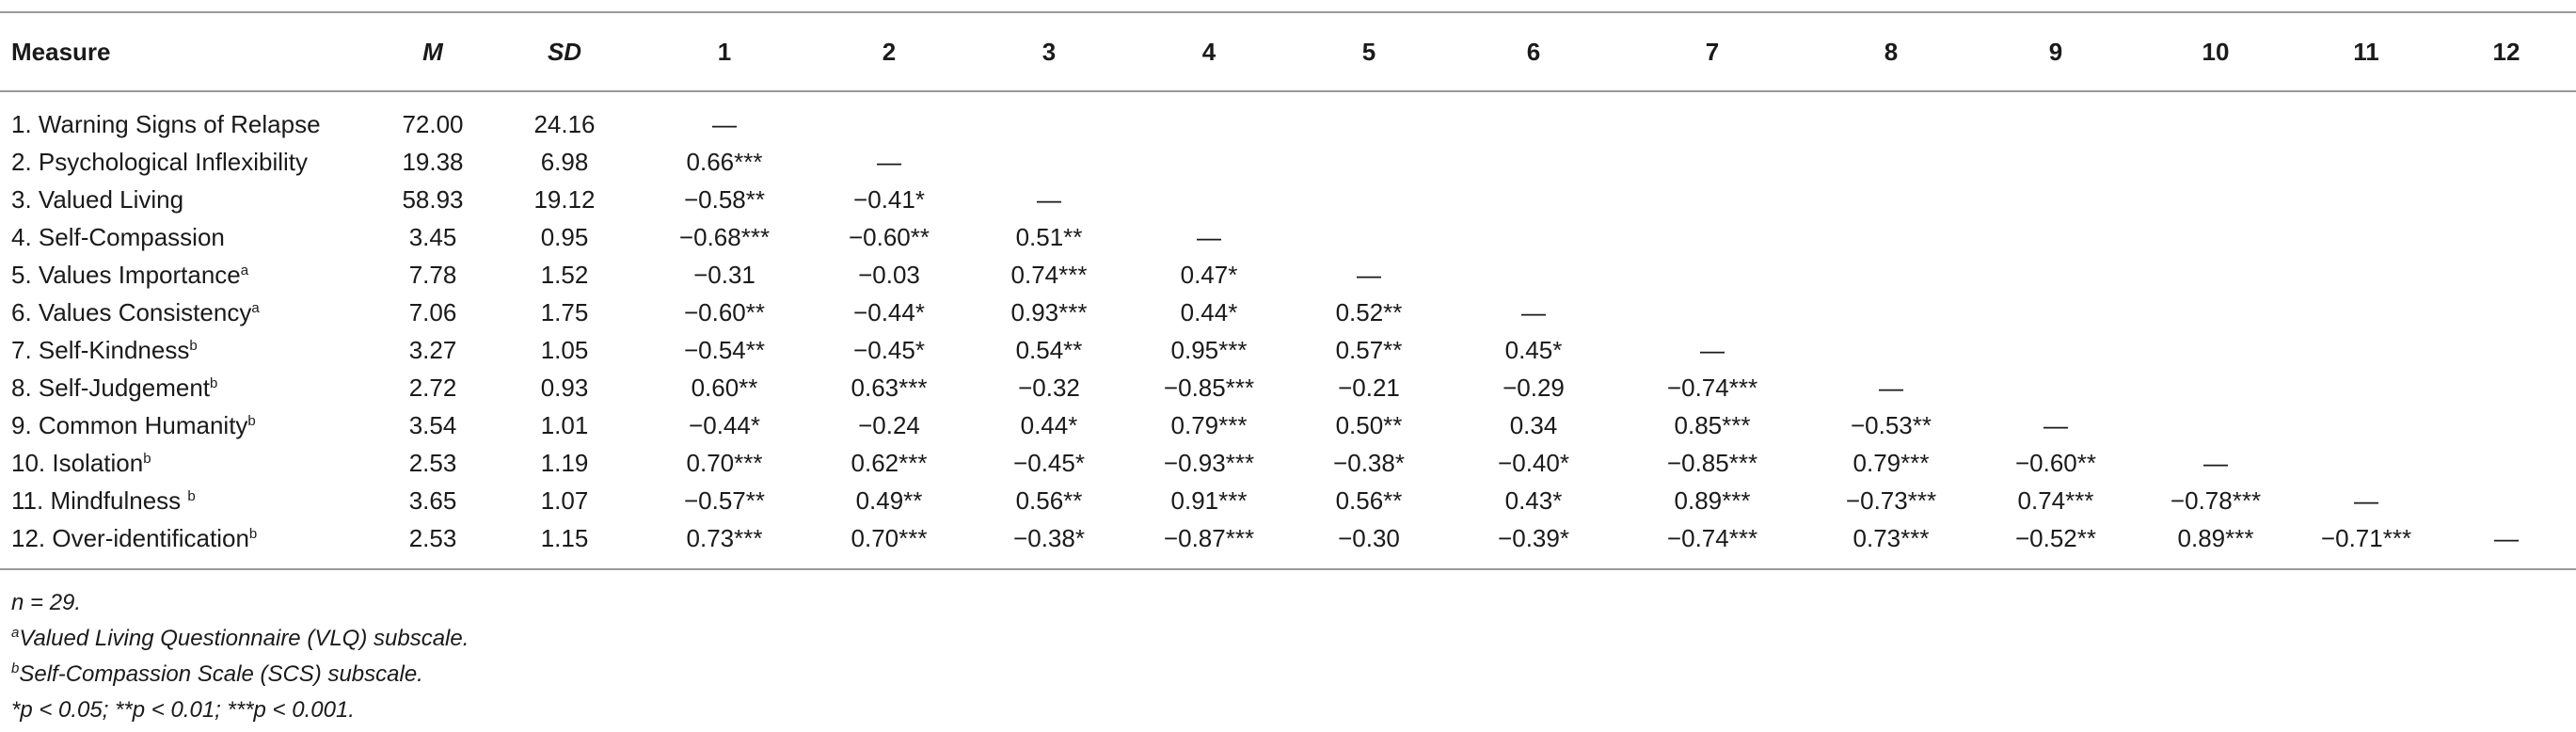  I want to click on header-col-7: 7, so click(1712, 51).